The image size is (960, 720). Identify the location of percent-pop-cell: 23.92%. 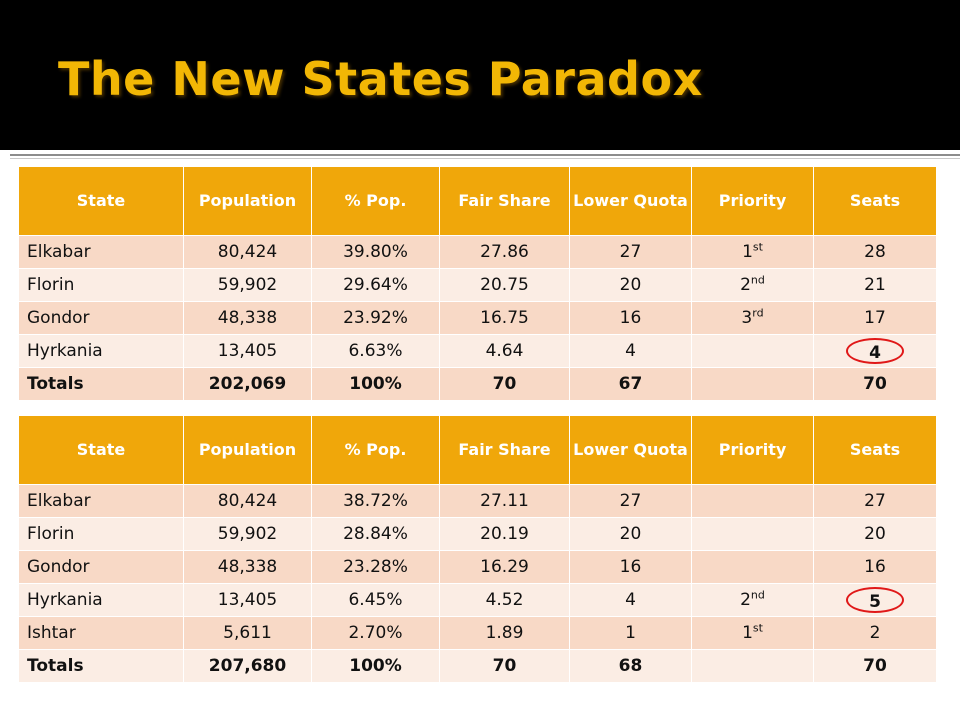
(375, 318).